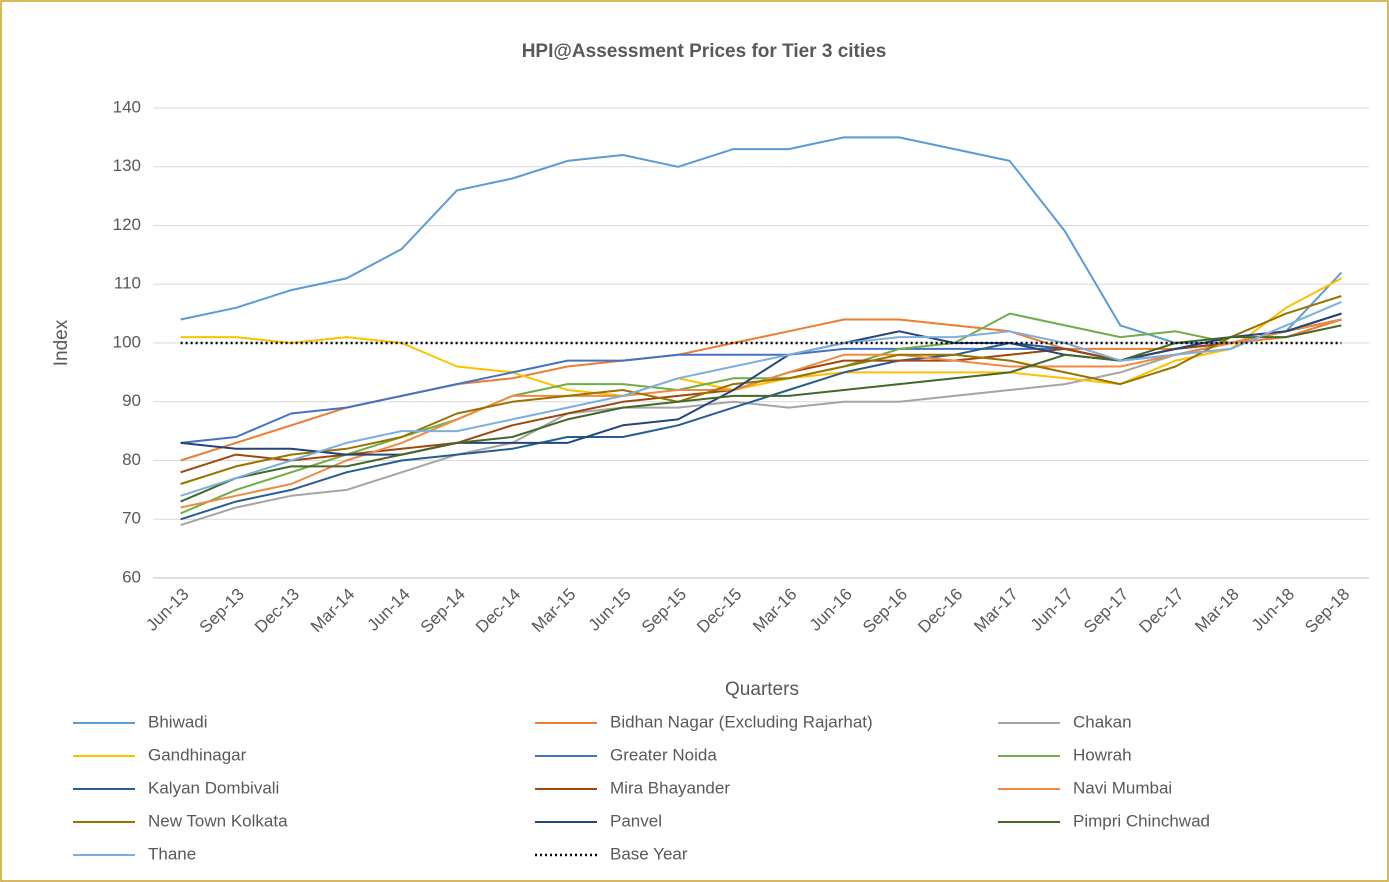 This screenshot has height=882, width=1389. I want to click on legend-label: Greater Noida, so click(663, 754).